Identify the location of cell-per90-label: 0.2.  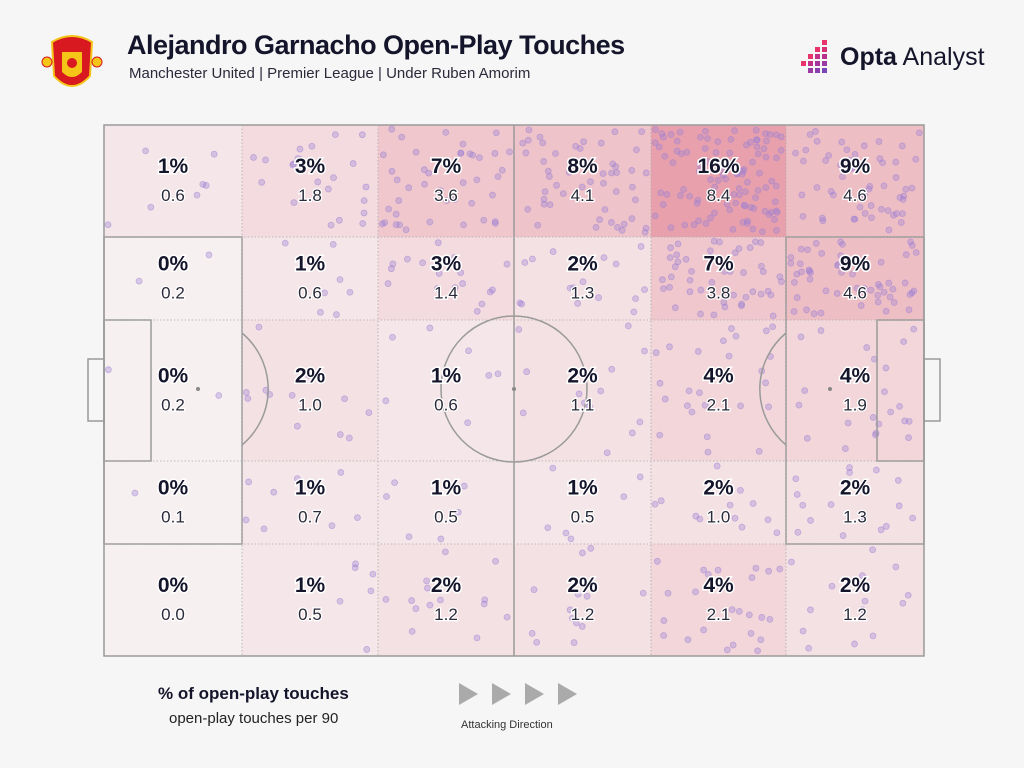
(173, 405).